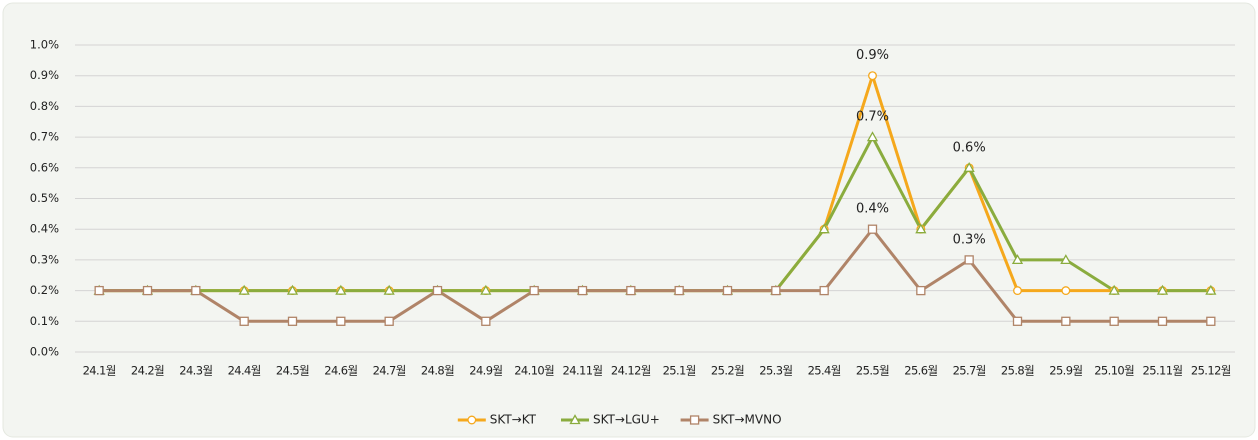 This screenshot has width=1258, height=440. Describe the element at coordinates (437, 371) in the screenshot. I see `x-tick-label: 24.8월` at that location.